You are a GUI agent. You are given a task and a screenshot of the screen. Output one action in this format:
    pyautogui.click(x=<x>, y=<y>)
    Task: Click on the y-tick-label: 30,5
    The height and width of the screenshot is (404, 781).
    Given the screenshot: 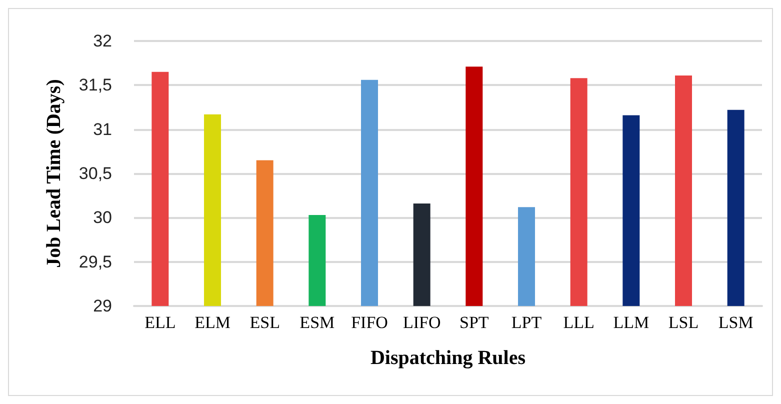 What is the action you would take?
    pyautogui.click(x=95, y=173)
    